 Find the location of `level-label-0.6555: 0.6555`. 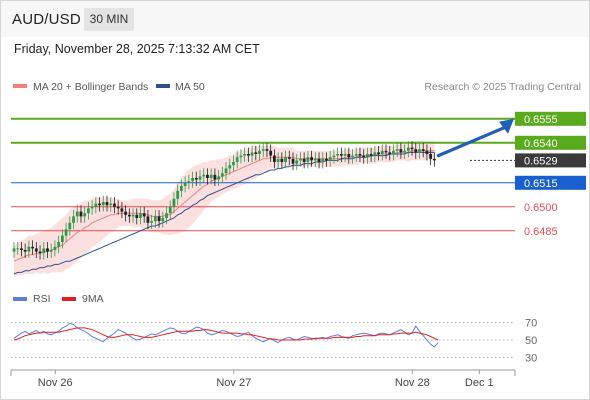

level-label-0.6555: 0.6555 is located at coordinates (541, 120).